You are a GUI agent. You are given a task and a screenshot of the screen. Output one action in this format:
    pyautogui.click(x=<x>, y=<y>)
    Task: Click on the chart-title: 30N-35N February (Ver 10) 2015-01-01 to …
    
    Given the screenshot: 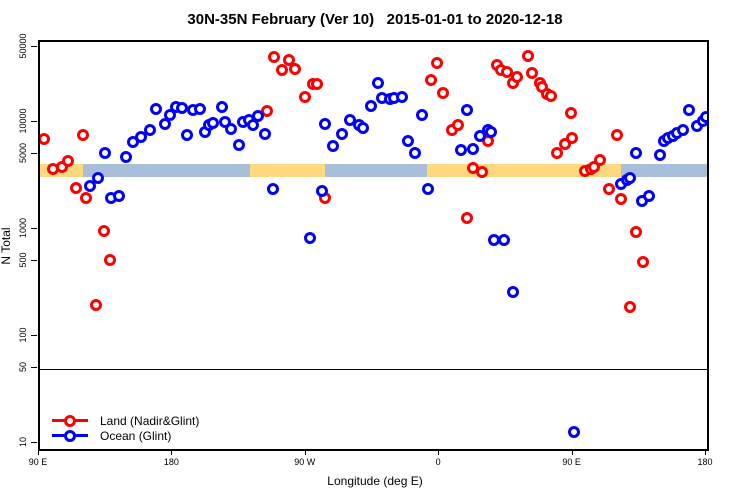 What is the action you would take?
    pyautogui.click(x=375, y=19)
    